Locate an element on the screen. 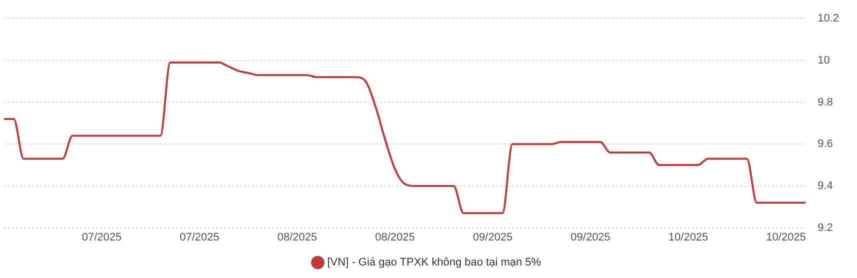  y-tick-label: 9.4 is located at coordinates (825, 186).